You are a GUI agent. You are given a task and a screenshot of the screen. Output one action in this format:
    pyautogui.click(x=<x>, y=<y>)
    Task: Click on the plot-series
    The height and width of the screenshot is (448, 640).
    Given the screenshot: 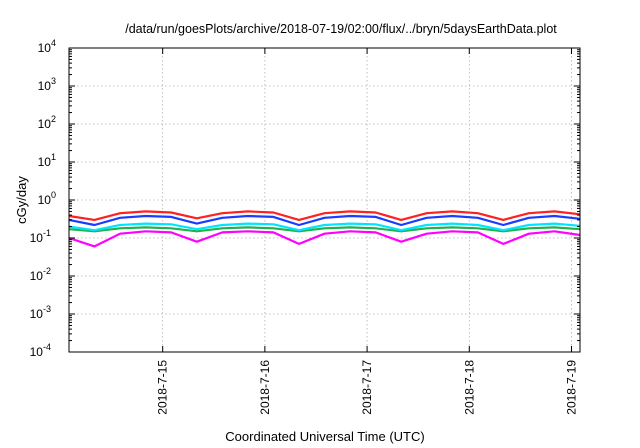 What is the action you would take?
    pyautogui.click(x=324, y=229)
    